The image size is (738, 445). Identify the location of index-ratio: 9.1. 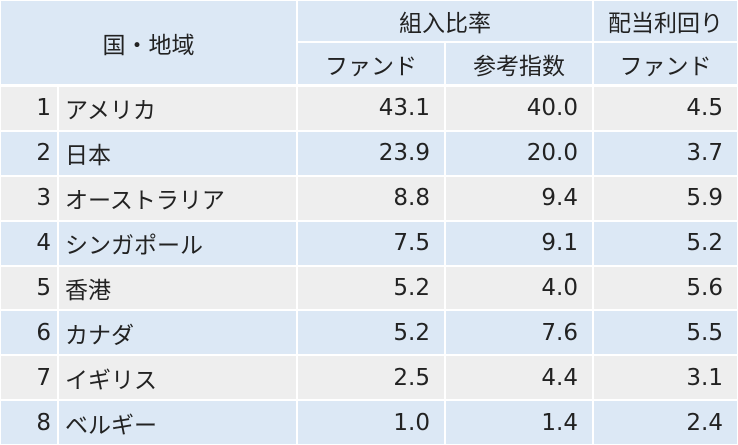
(519, 243).